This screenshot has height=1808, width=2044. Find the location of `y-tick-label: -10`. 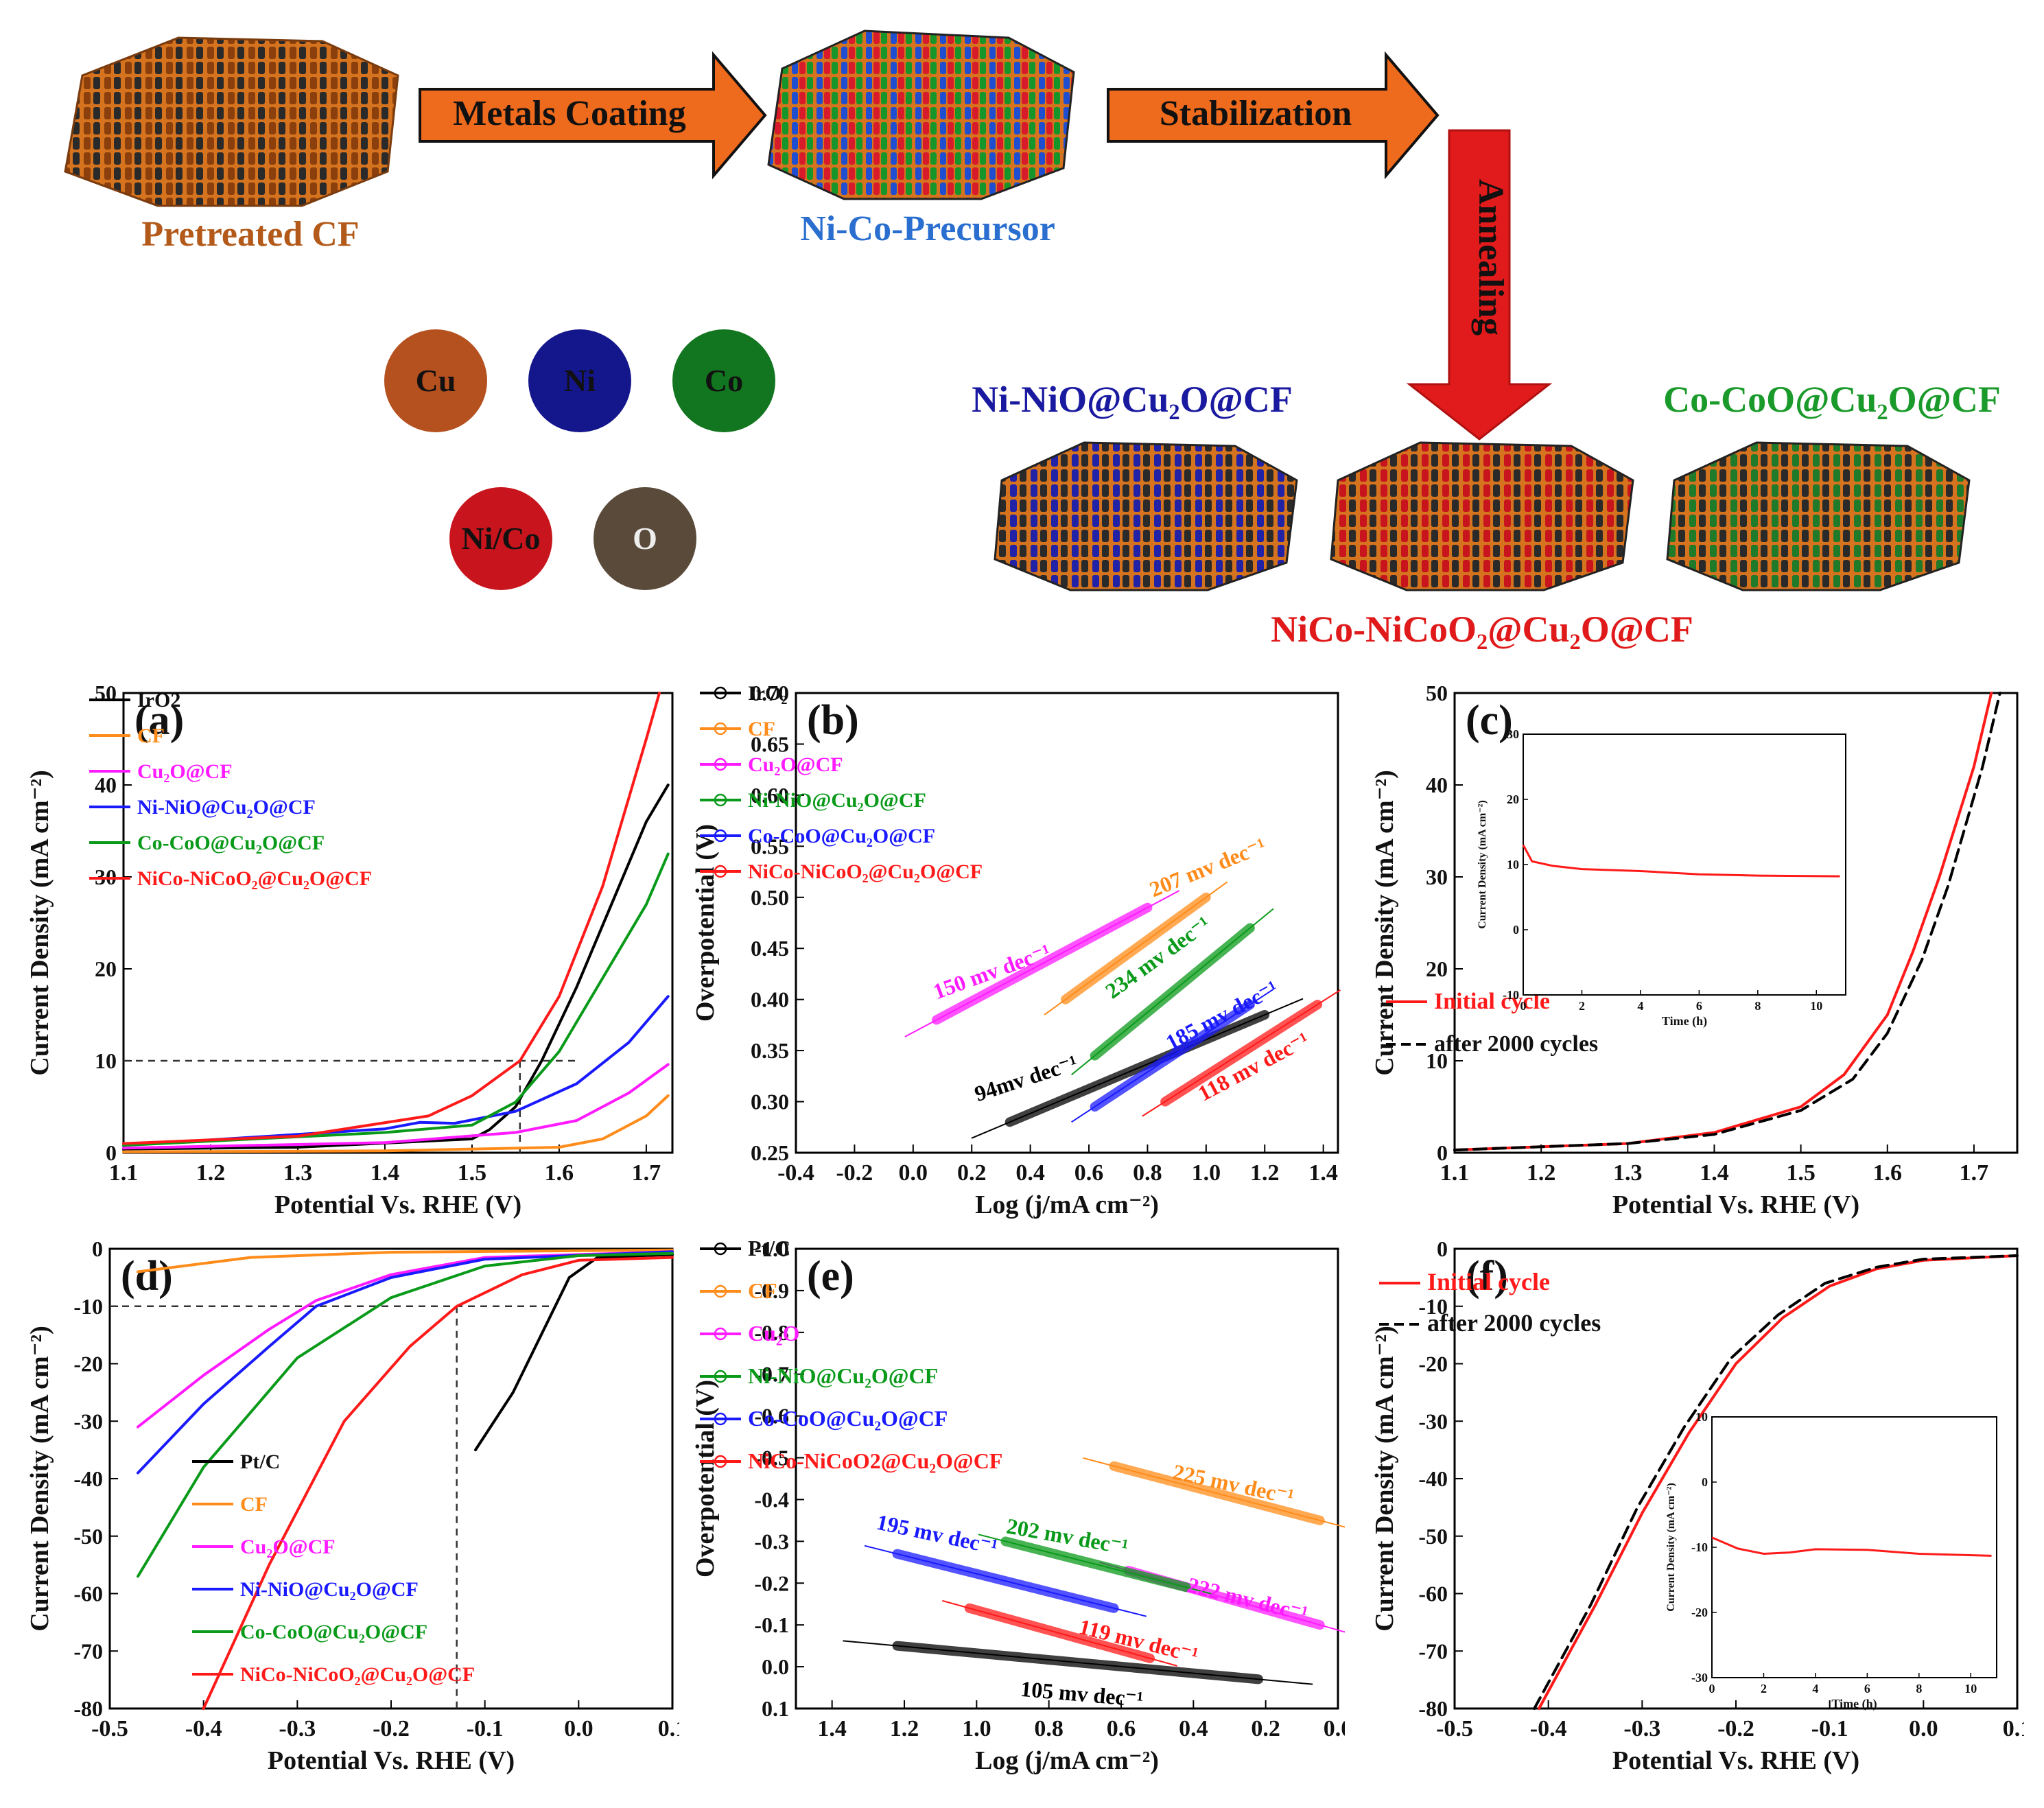

y-tick-label: -10 is located at coordinates (88, 1306).